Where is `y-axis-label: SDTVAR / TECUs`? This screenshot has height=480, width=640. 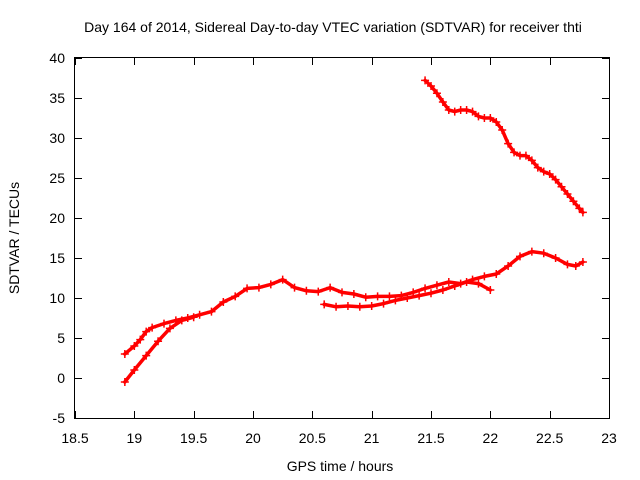
y-axis-label: SDTVAR / TECUs is located at coordinates (14, 238).